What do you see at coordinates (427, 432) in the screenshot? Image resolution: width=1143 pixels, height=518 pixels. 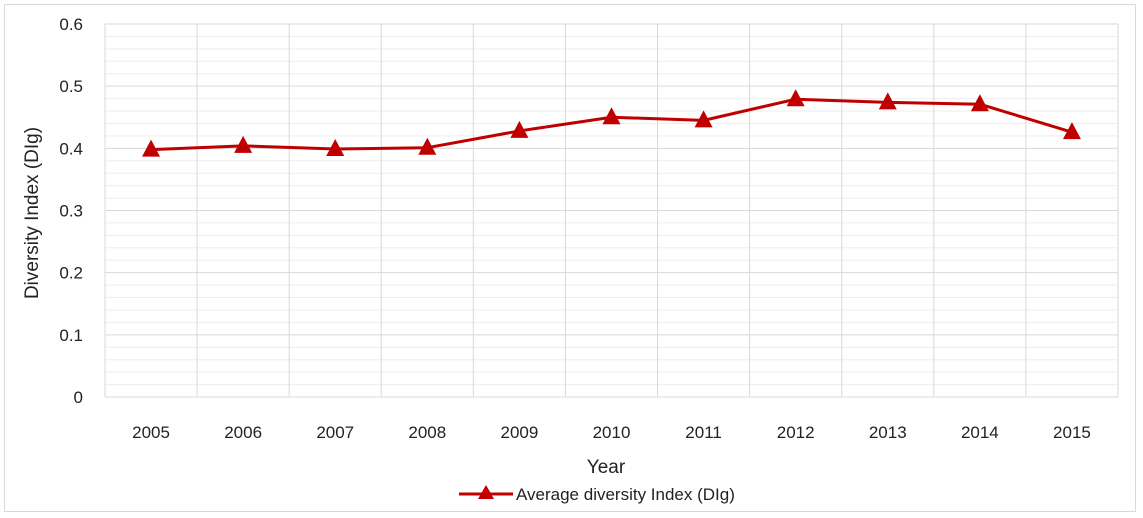 I see `x-tick-label: 2008` at bounding box center [427, 432].